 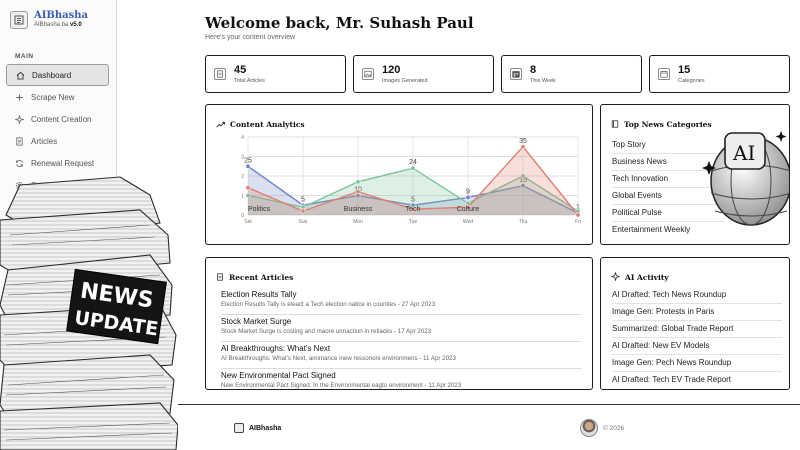 What do you see at coordinates (242, 177) in the screenshot?
I see `y-tick-label: 2` at bounding box center [242, 177].